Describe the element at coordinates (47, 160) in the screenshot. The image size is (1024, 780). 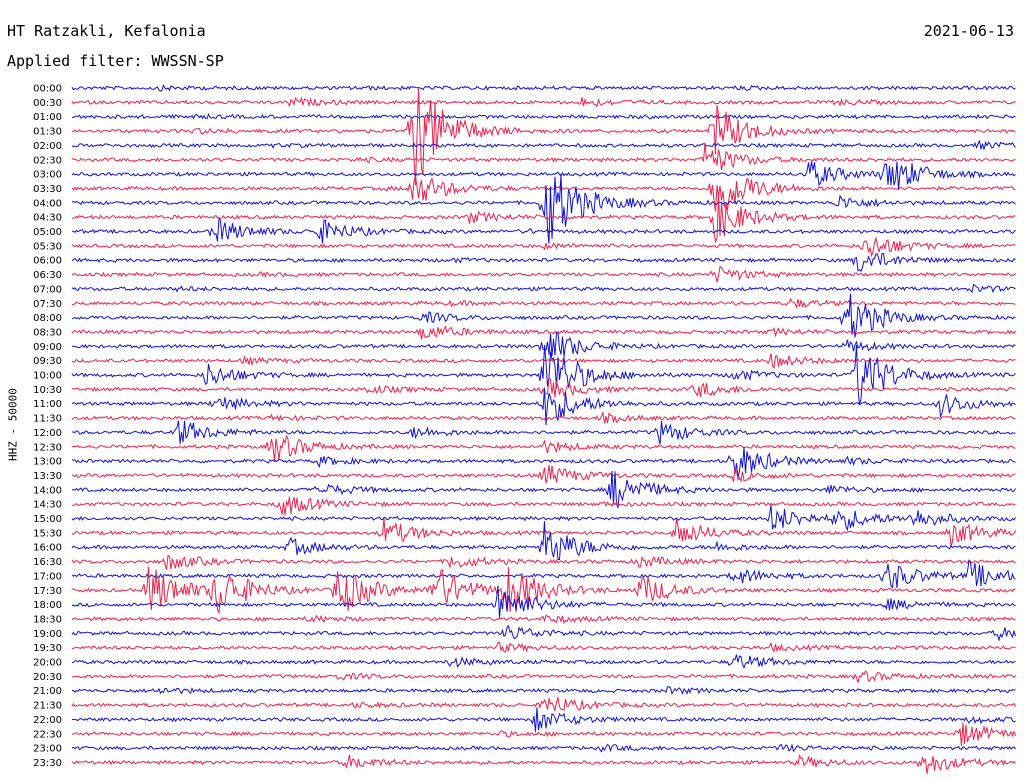
I see `time-tick-label: 02:30` at that location.